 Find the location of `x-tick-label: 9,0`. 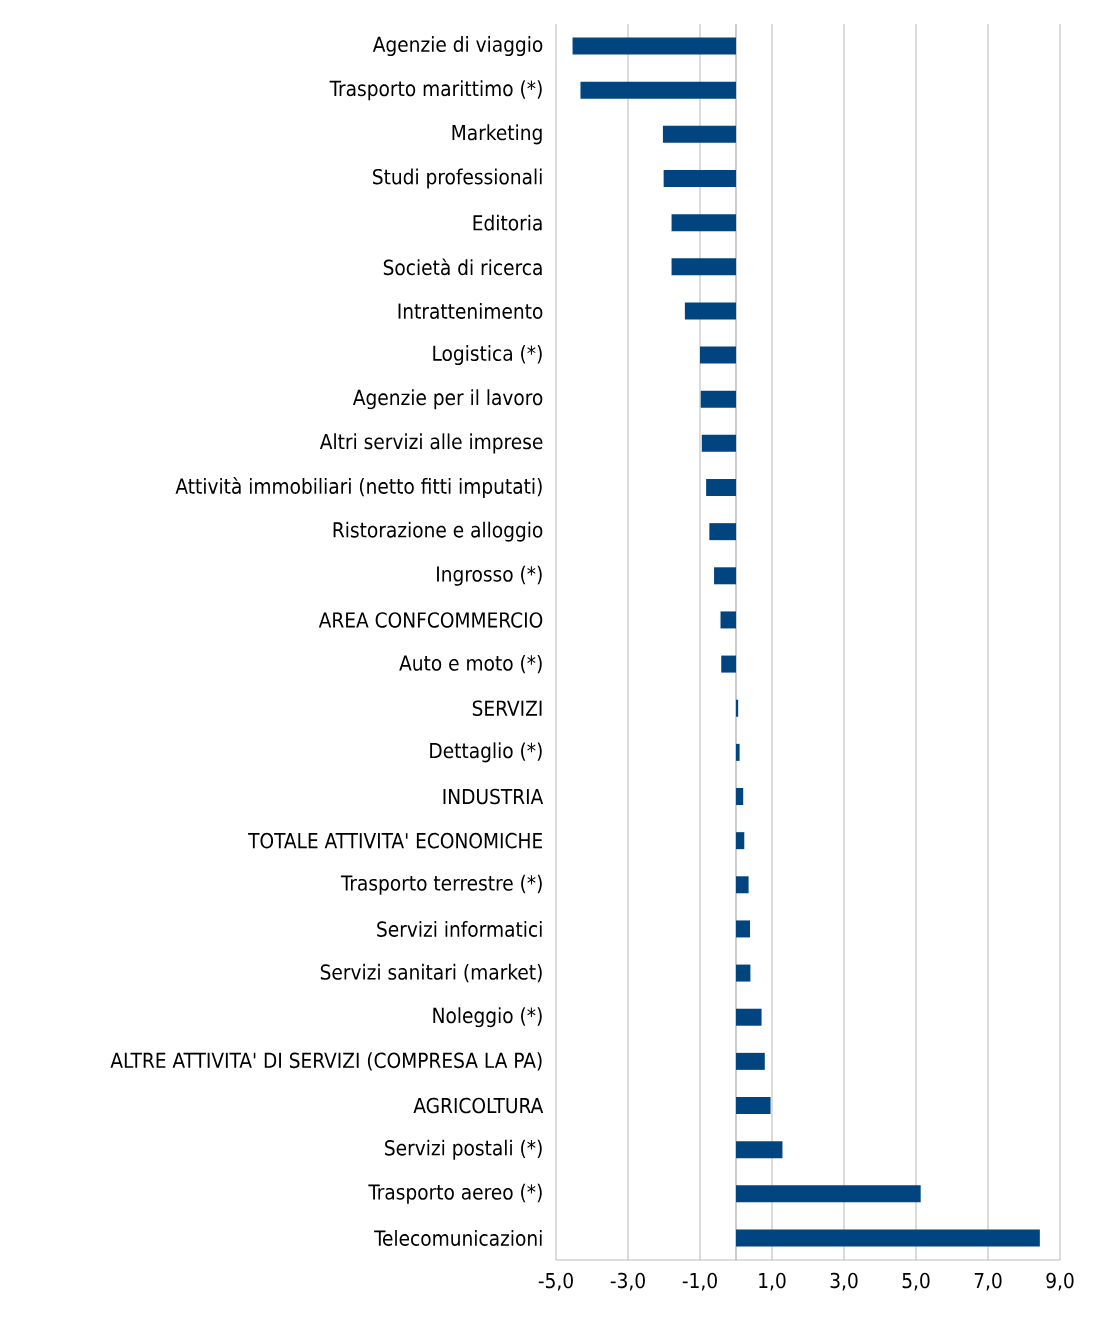

x-tick-label: 9,0 is located at coordinates (1060, 1281).